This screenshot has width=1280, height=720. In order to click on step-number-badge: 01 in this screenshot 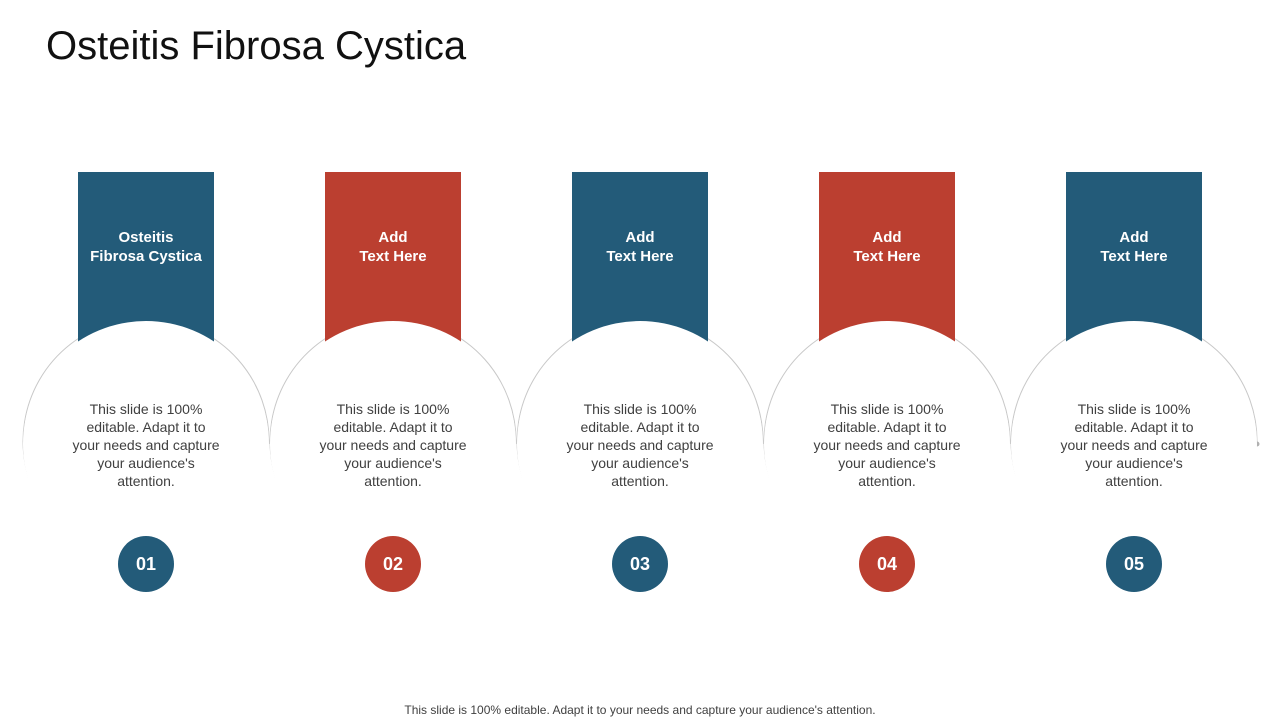, I will do `click(146, 564)`.